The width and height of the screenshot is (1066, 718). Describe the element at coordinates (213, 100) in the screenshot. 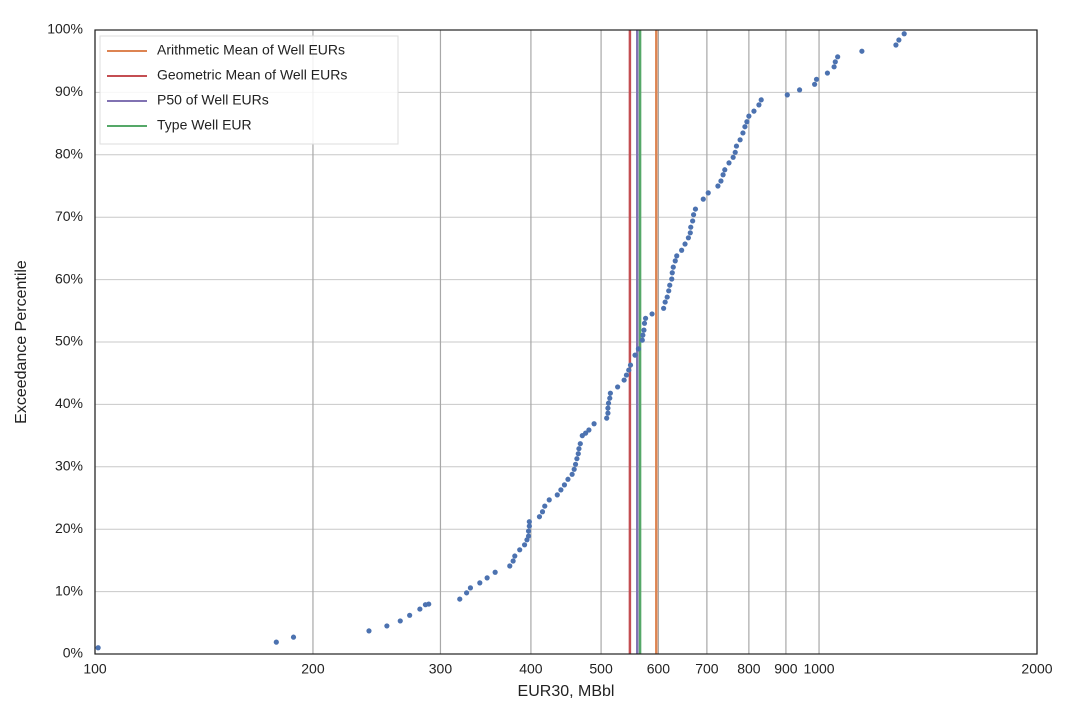

I see `legend-label: P50 of Well EURs` at that location.